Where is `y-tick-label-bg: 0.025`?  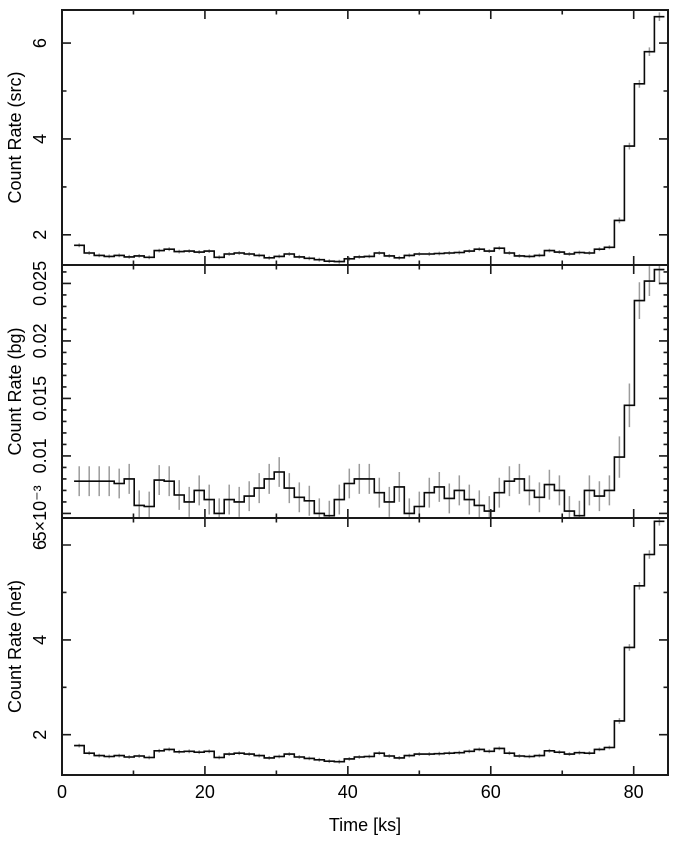
y-tick-label-bg: 0.025 is located at coordinates (40, 283).